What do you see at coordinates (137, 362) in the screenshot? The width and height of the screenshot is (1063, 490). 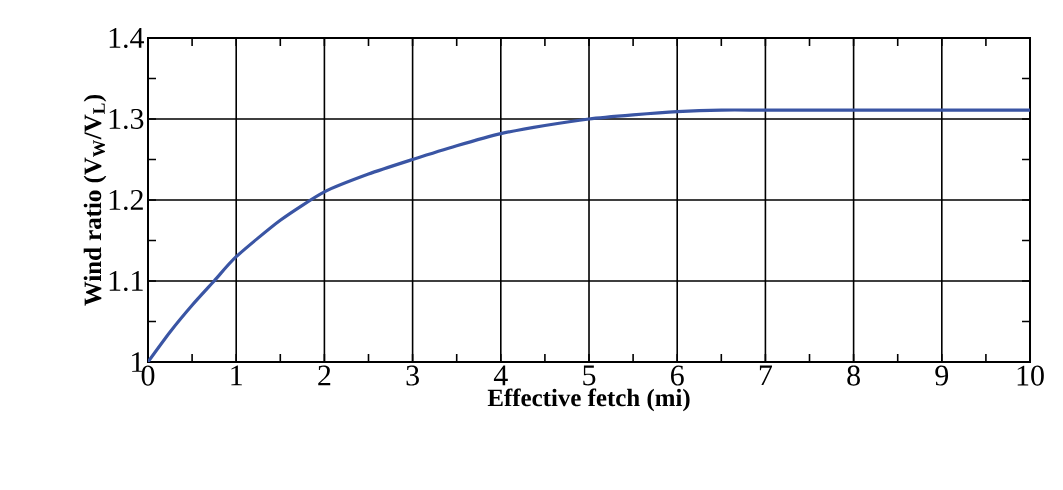 I see `y-tick-label: 1` at bounding box center [137, 362].